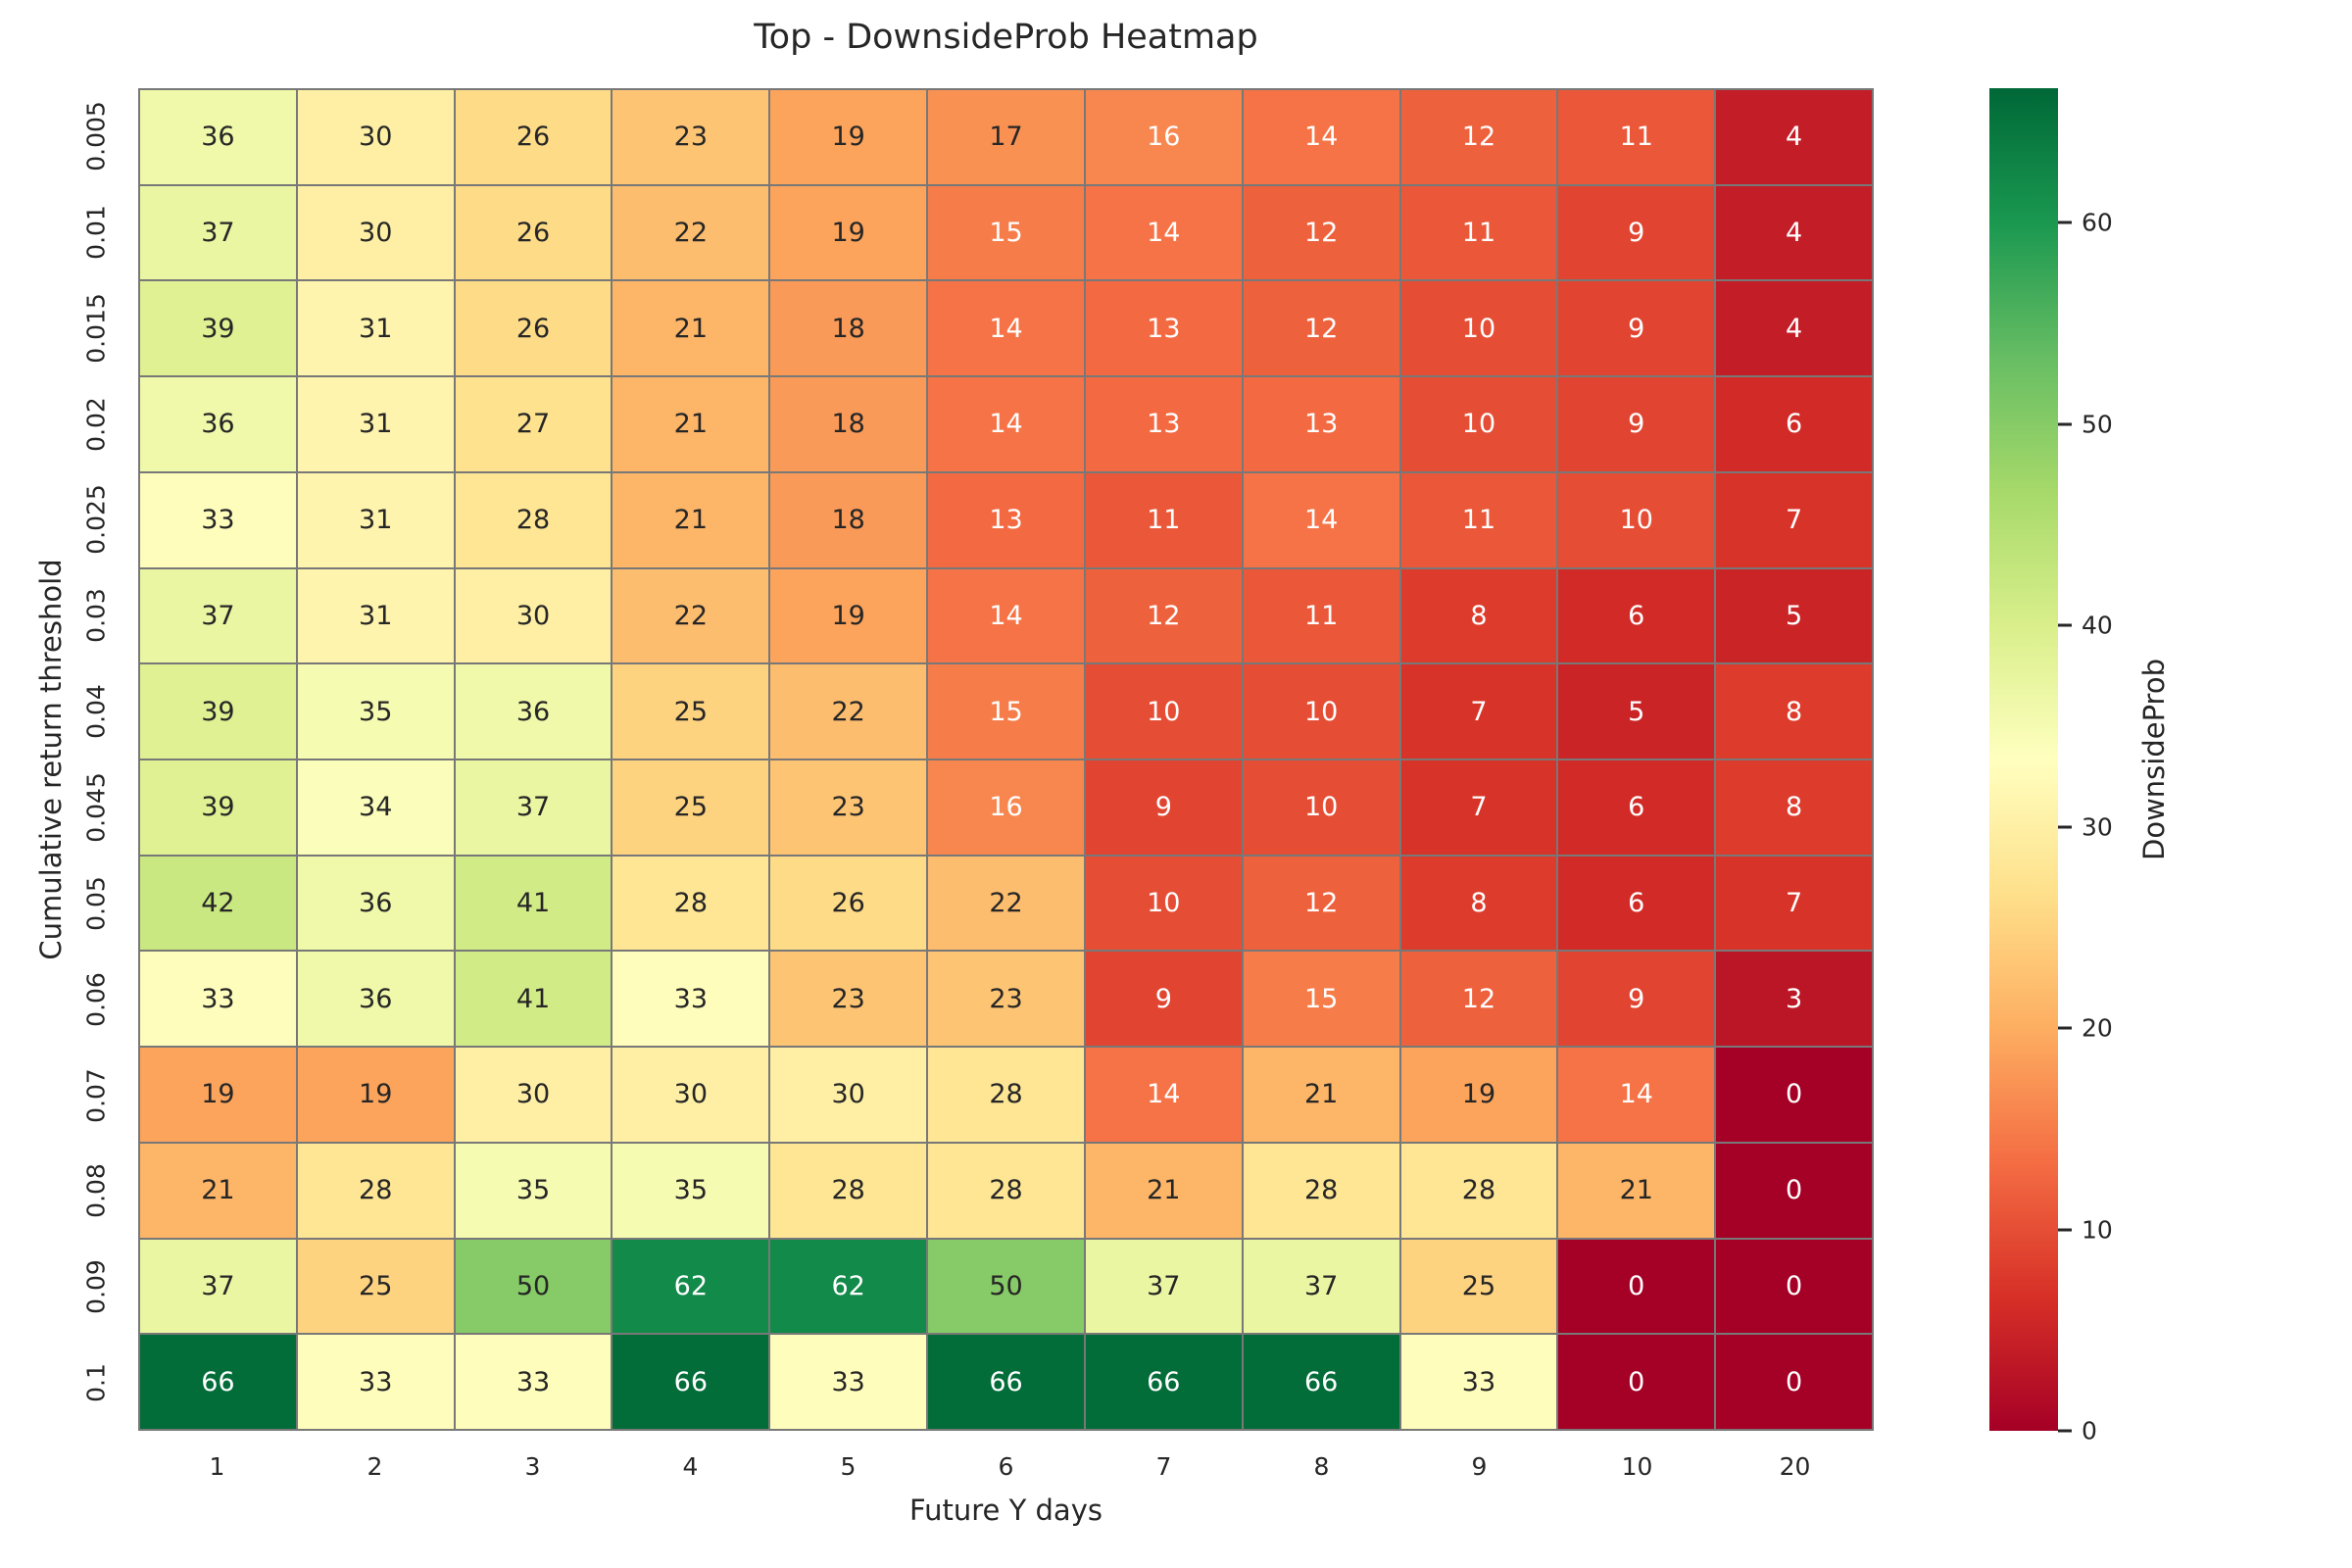  Describe the element at coordinates (2097, 223) in the screenshot. I see `colorbar-tick-label: 60` at that location.